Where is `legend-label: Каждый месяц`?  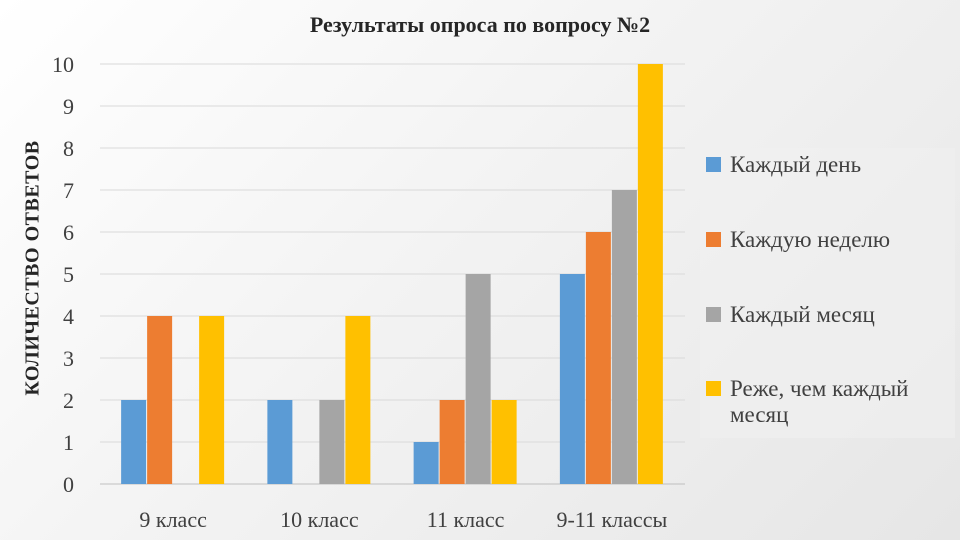
legend-label: Каждый месяц is located at coordinates (802, 314).